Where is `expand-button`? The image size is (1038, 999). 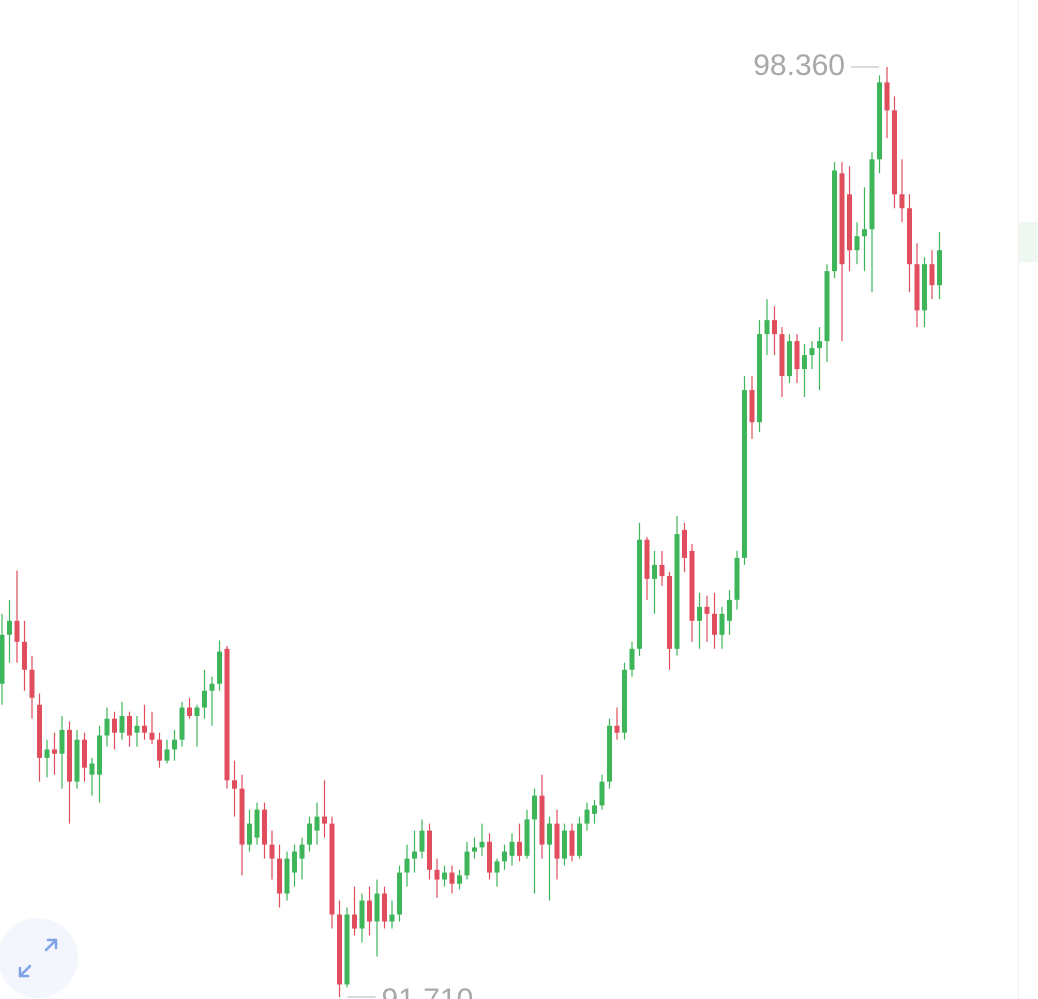 expand-button is located at coordinates (39, 958).